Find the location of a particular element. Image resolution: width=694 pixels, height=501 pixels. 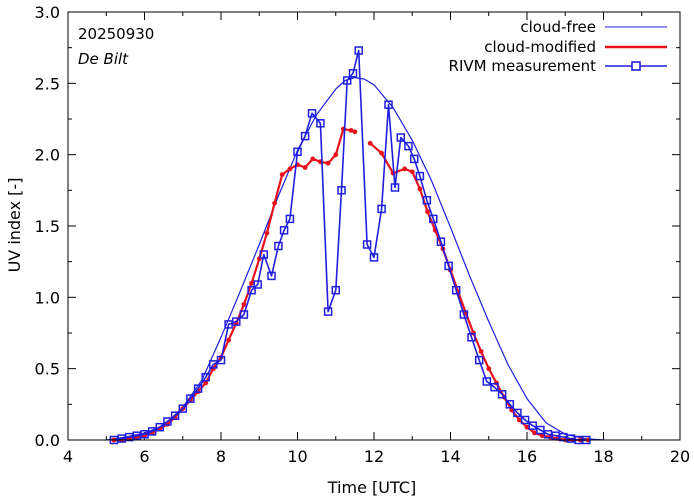

y-tick-label: 0.0 is located at coordinates (47, 440).